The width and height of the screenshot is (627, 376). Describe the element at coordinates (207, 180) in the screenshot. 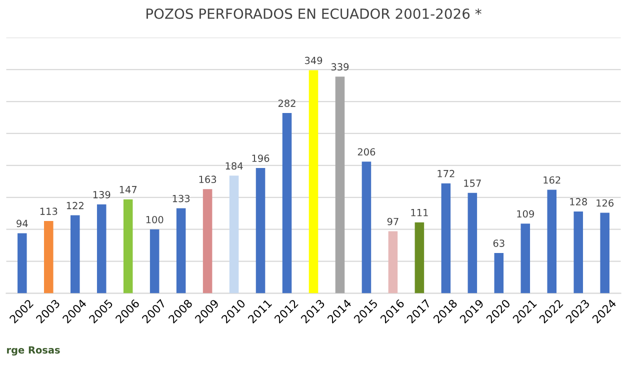

I see `data-label: 163` at that location.